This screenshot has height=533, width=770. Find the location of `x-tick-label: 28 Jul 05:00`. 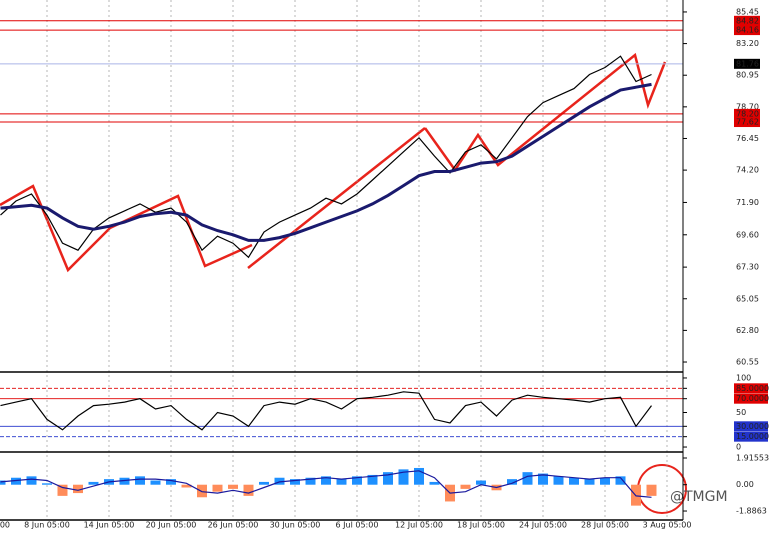

x-tick-label: 28 Jul 05:00 is located at coordinates (605, 525).